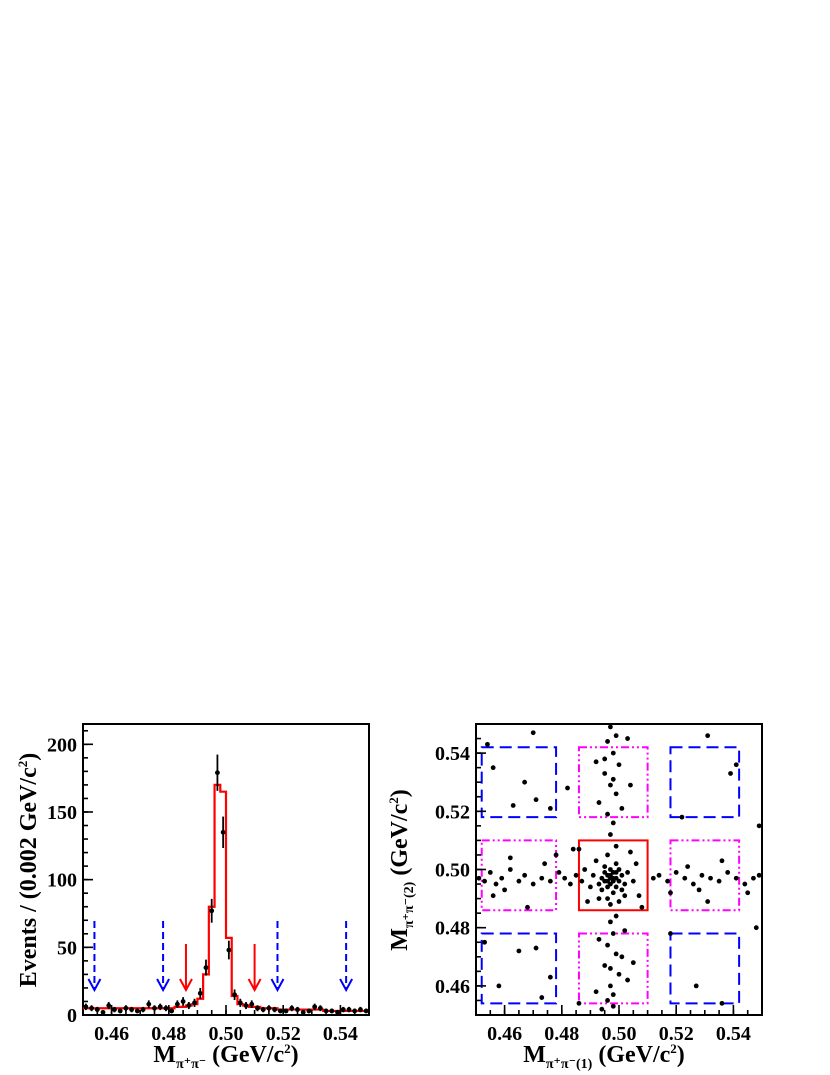 The width and height of the screenshot is (830, 1075). I want to click on left-y-tick-label: 200, so click(62, 745).